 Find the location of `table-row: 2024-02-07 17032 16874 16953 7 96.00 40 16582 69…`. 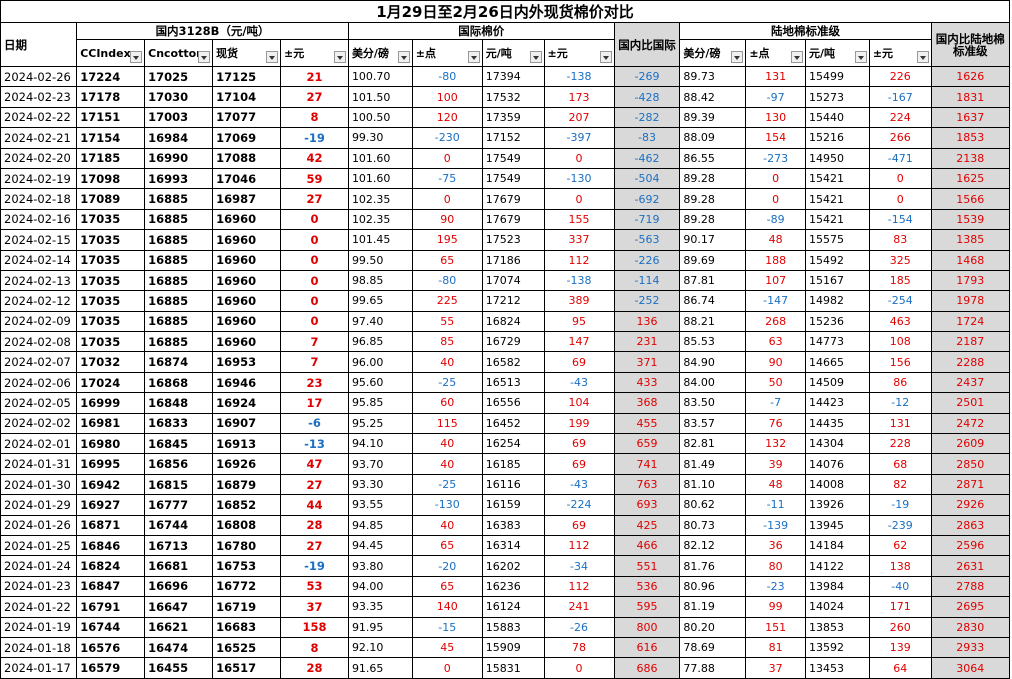

table-row: 2024-02-07 17032 16874 16953 7 96.00 40 16582 69… is located at coordinates (505, 362).